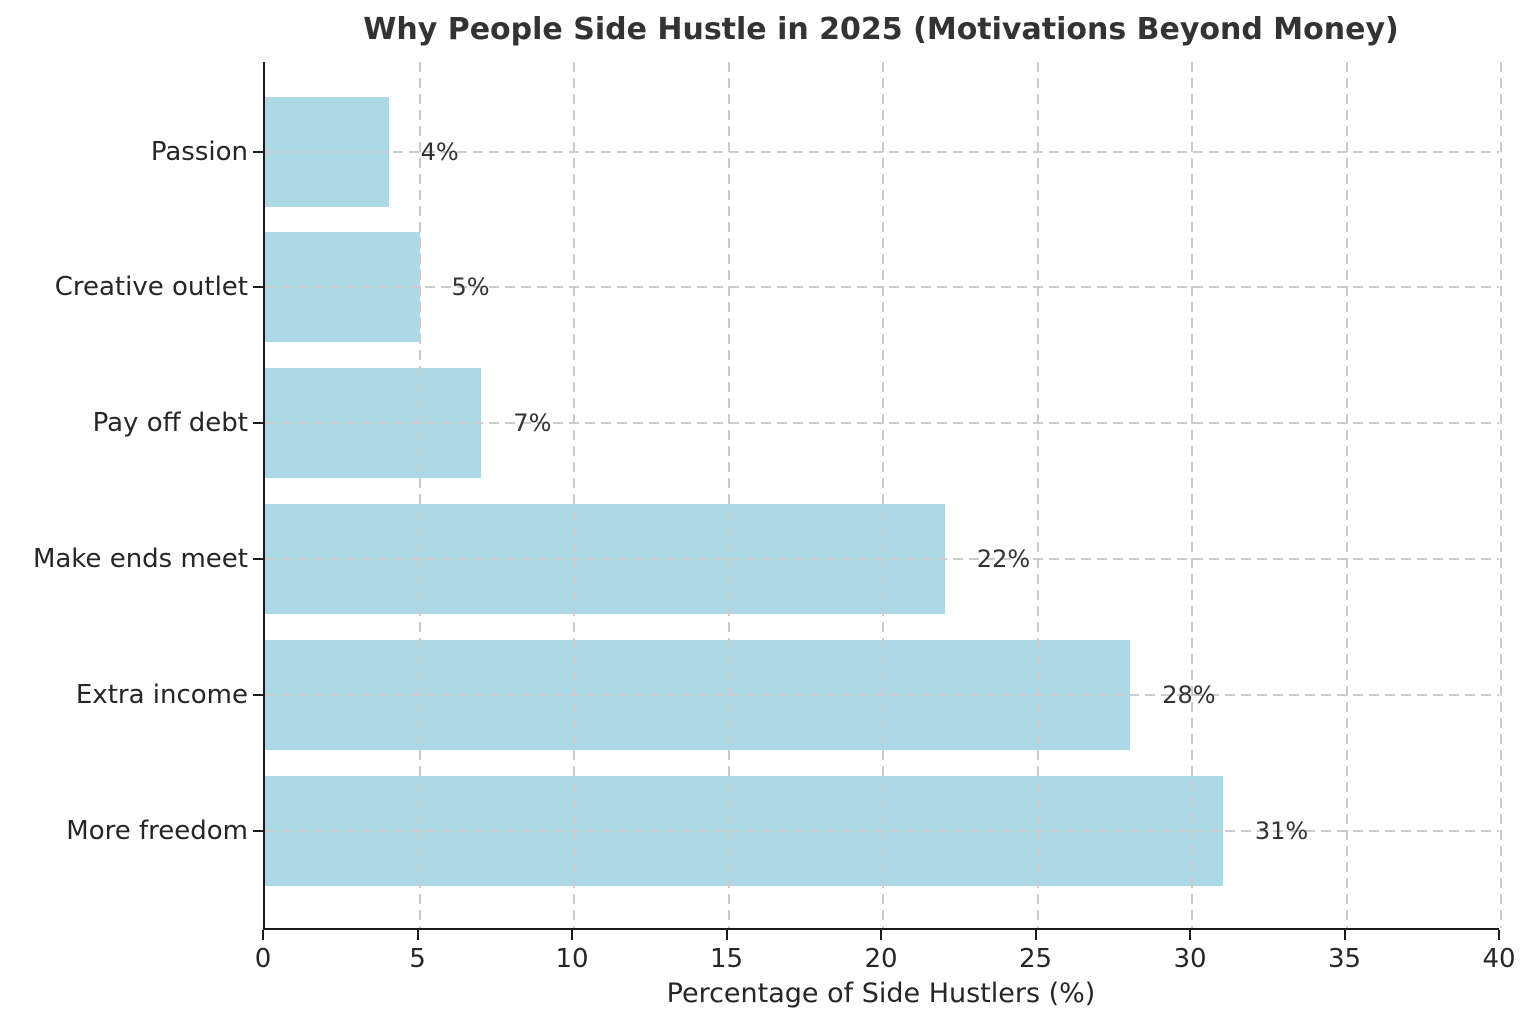  I want to click on x-tick-label: 20, so click(881, 959).